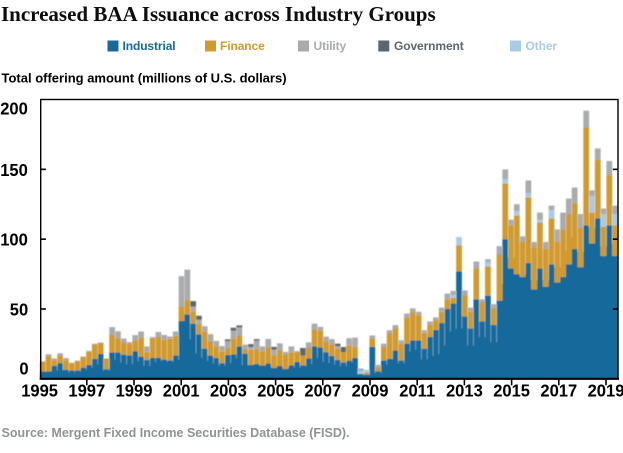  What do you see at coordinates (149, 46) in the screenshot?
I see `svg-text: Industrial` at bounding box center [149, 46].